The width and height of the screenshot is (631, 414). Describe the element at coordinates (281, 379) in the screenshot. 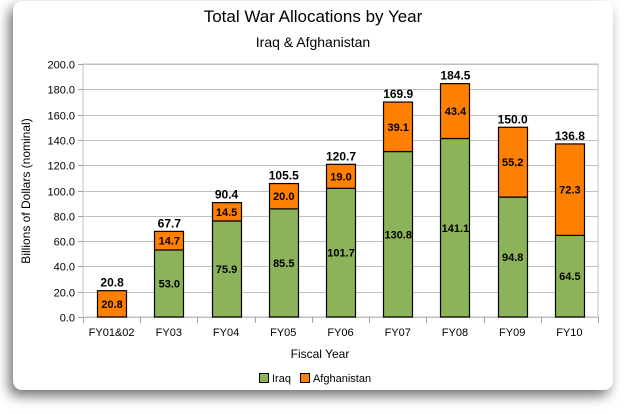

I see `legend-label-iraq: Iraq` at that location.